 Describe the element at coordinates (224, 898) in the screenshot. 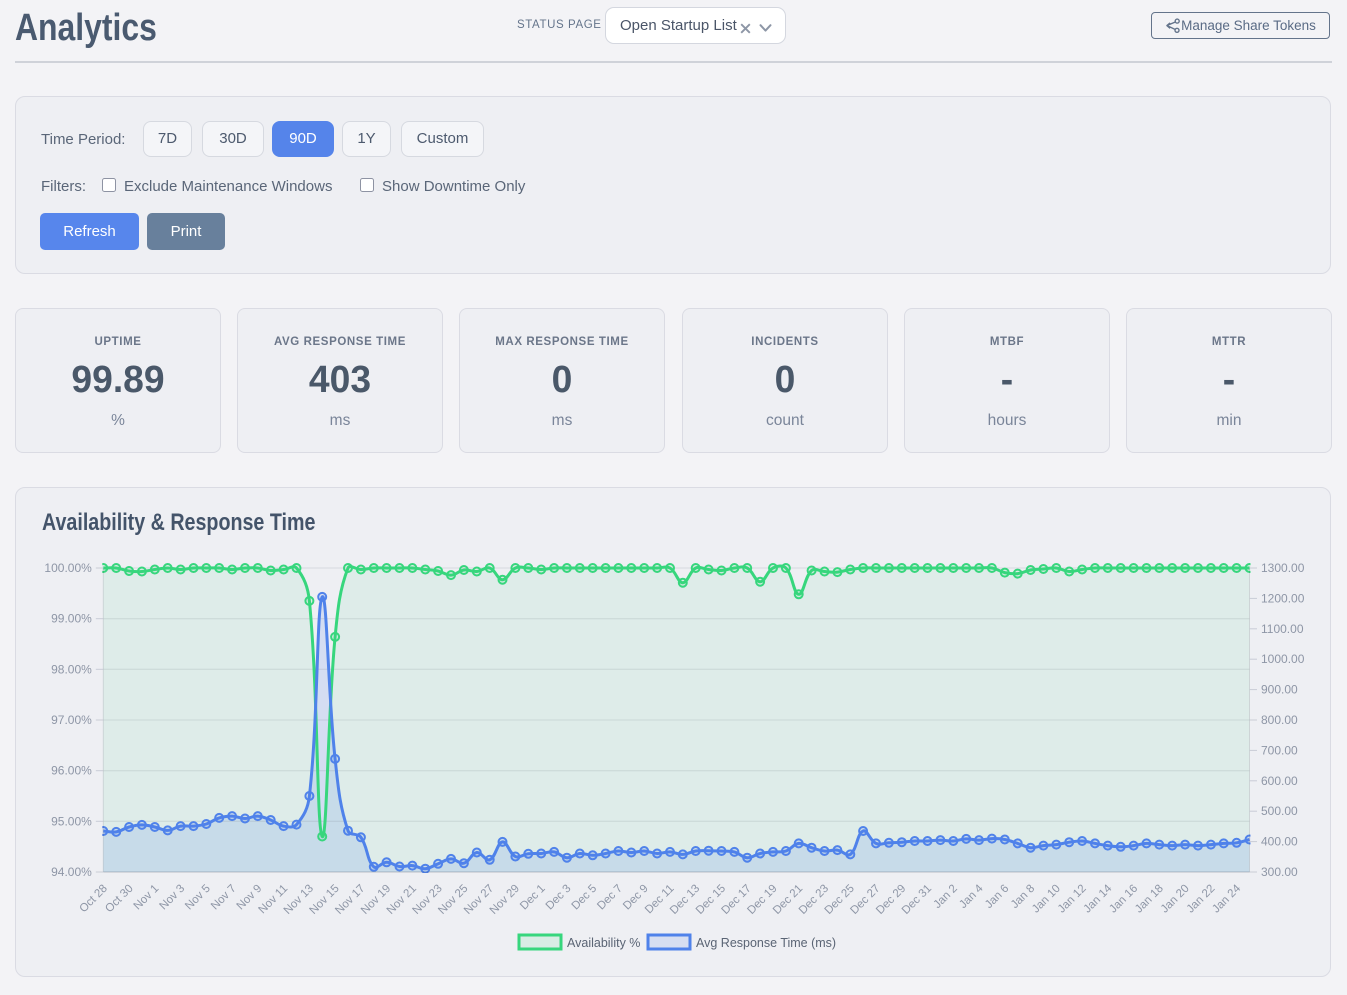

I see `svg-text: Nov 7` at that location.